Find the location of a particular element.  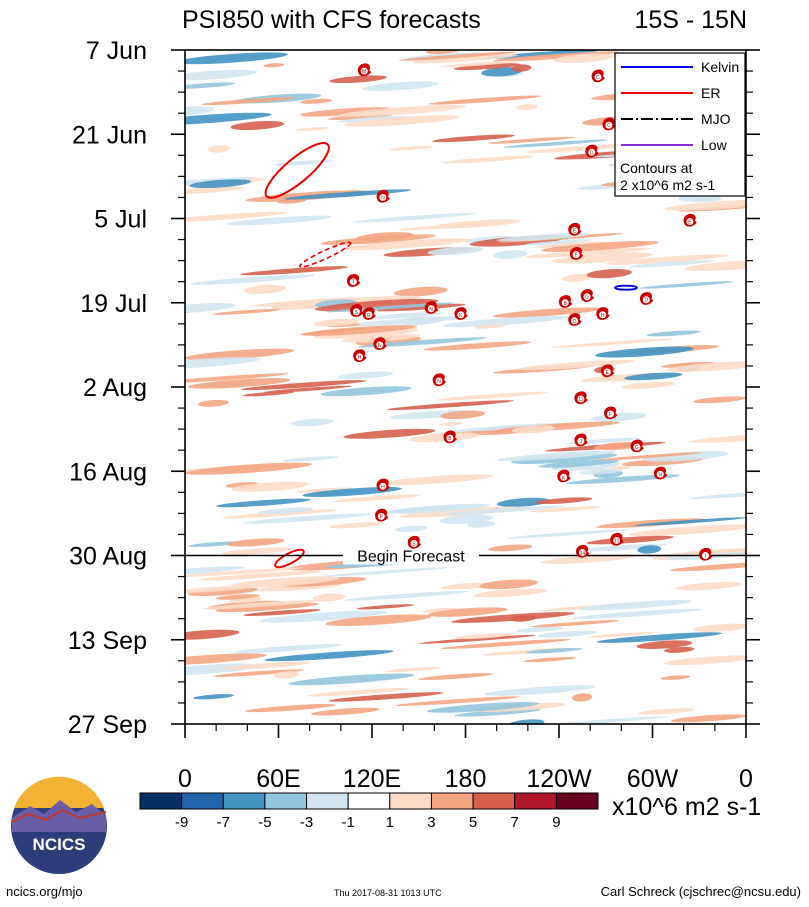

colorbar-label: -9 is located at coordinates (181, 822).